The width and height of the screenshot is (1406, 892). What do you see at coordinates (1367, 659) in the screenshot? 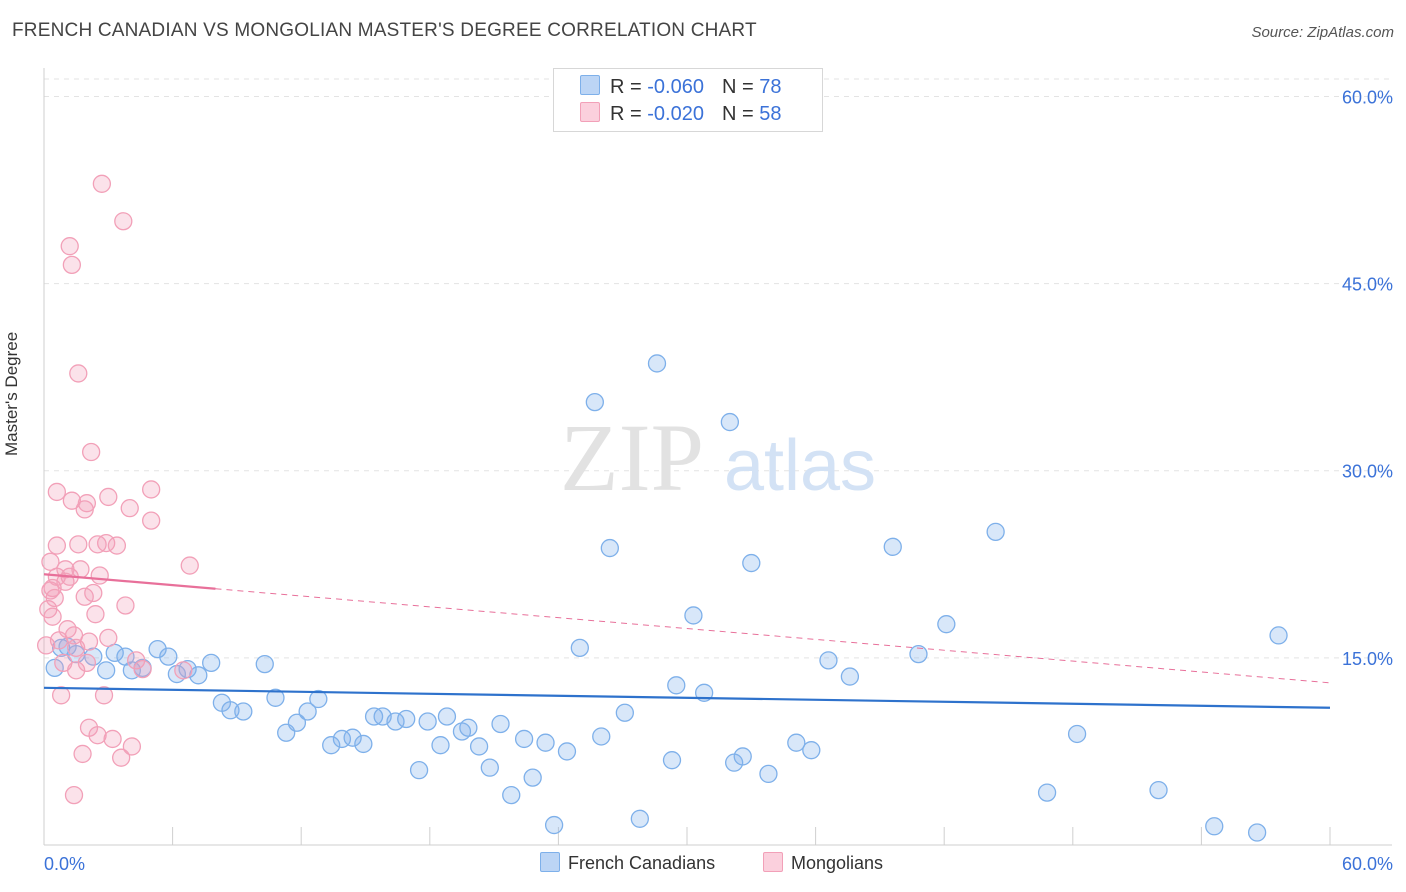
I see `y-tick-label: 15.0%` at bounding box center [1367, 659].